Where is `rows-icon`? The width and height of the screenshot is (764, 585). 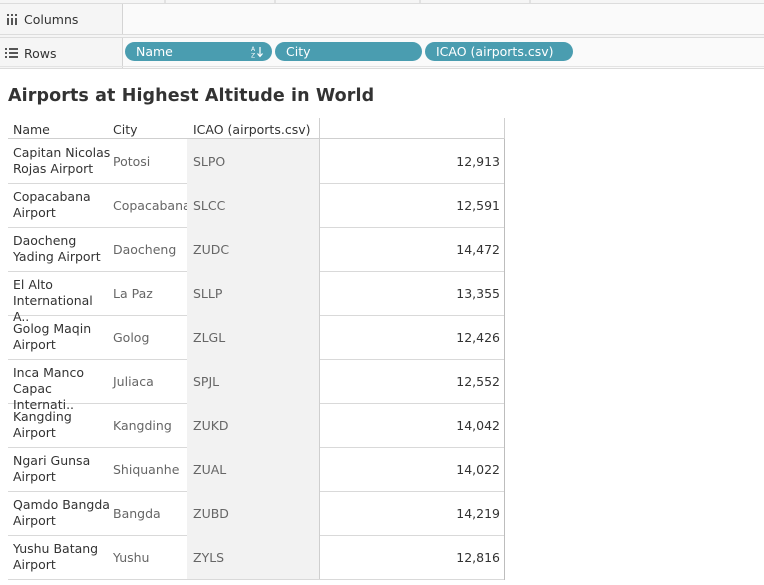
rows-icon is located at coordinates (11, 53).